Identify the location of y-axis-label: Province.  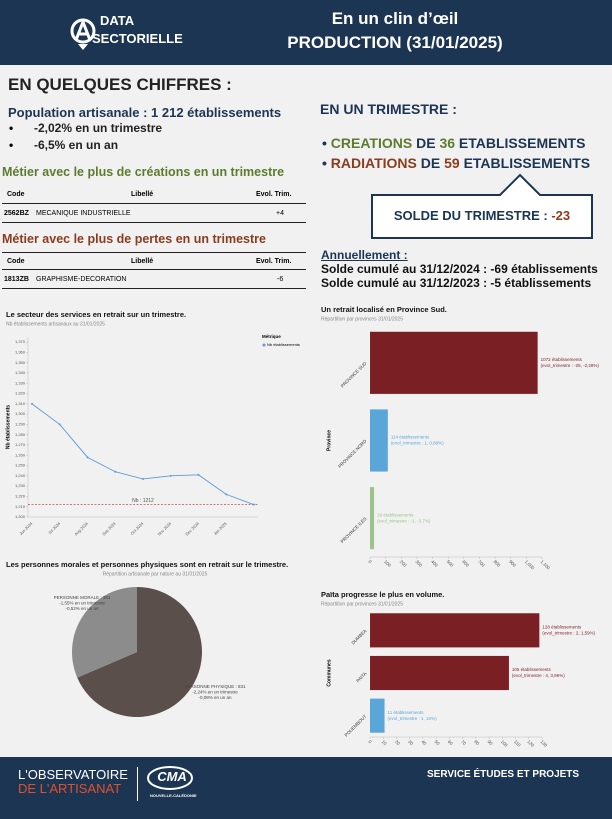
(329, 440).